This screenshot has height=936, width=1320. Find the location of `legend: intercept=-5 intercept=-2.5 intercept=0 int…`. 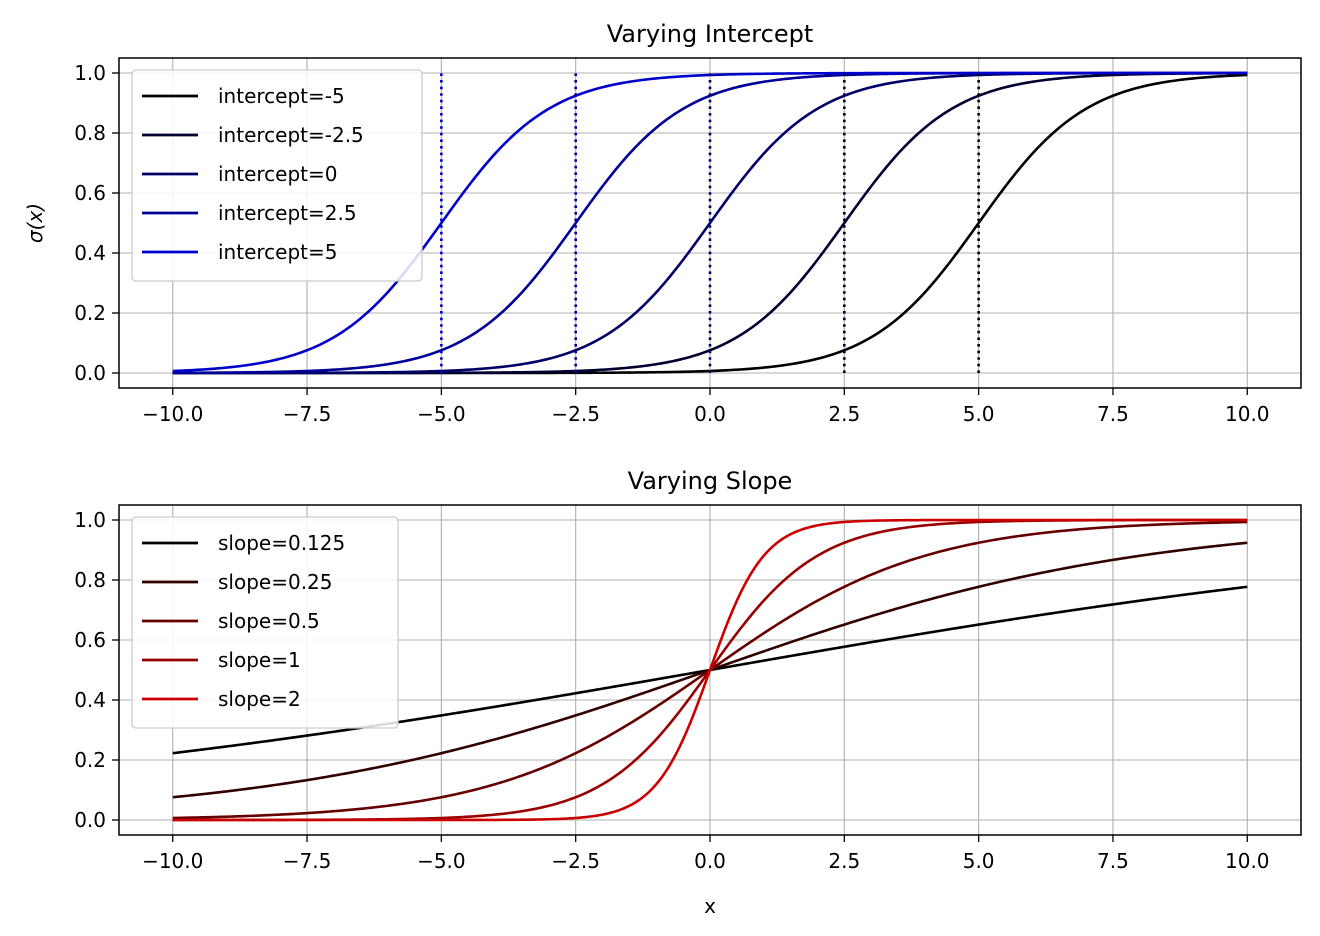

legend: intercept=-5 intercept=-2.5 intercept=0 int… is located at coordinates (277, 175).